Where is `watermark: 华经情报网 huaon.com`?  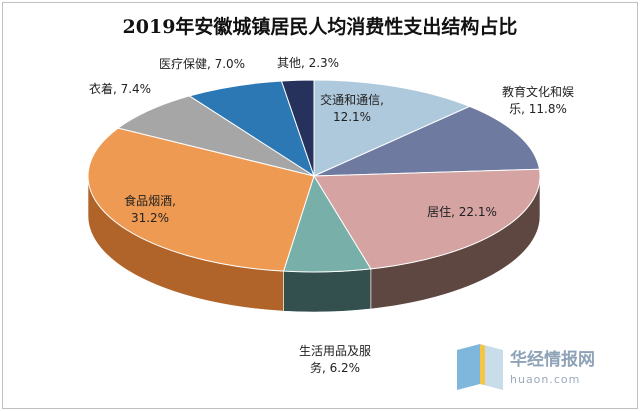
watermark: 华经情报网 huaon.com is located at coordinates (526, 367).